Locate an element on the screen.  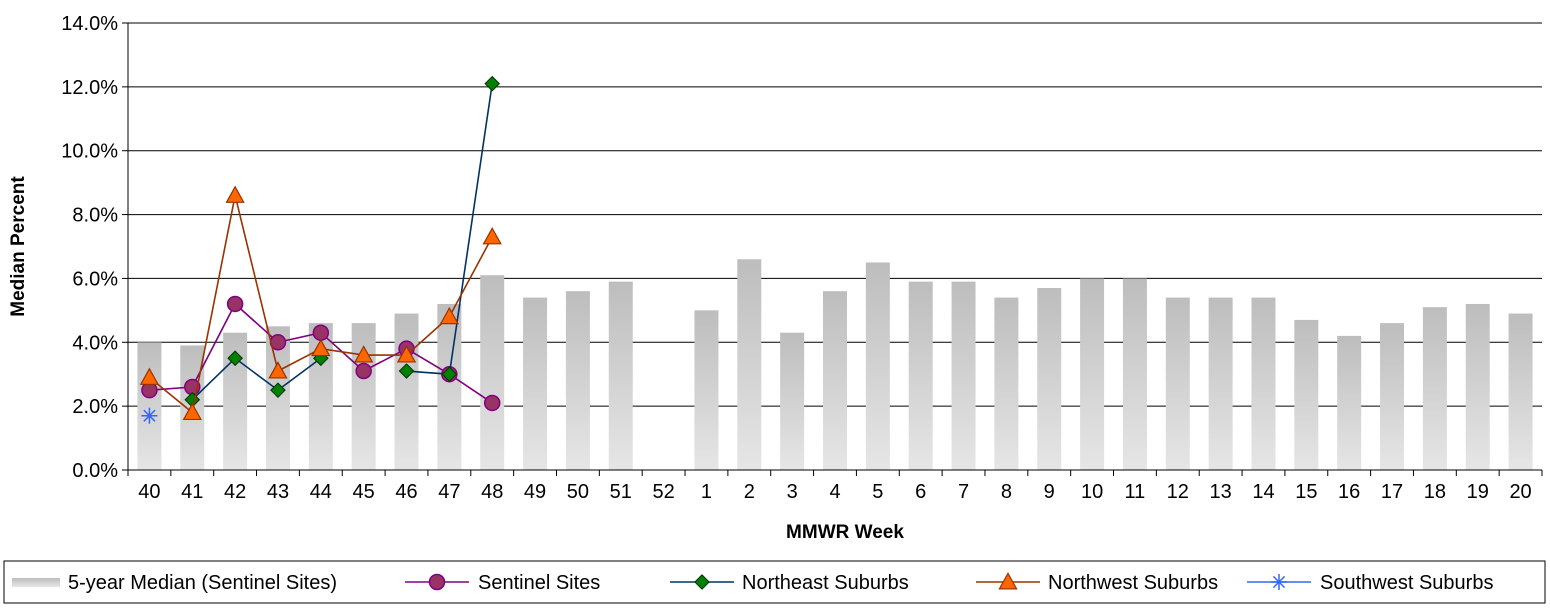
x-tick-label: 5 is located at coordinates (877, 492).